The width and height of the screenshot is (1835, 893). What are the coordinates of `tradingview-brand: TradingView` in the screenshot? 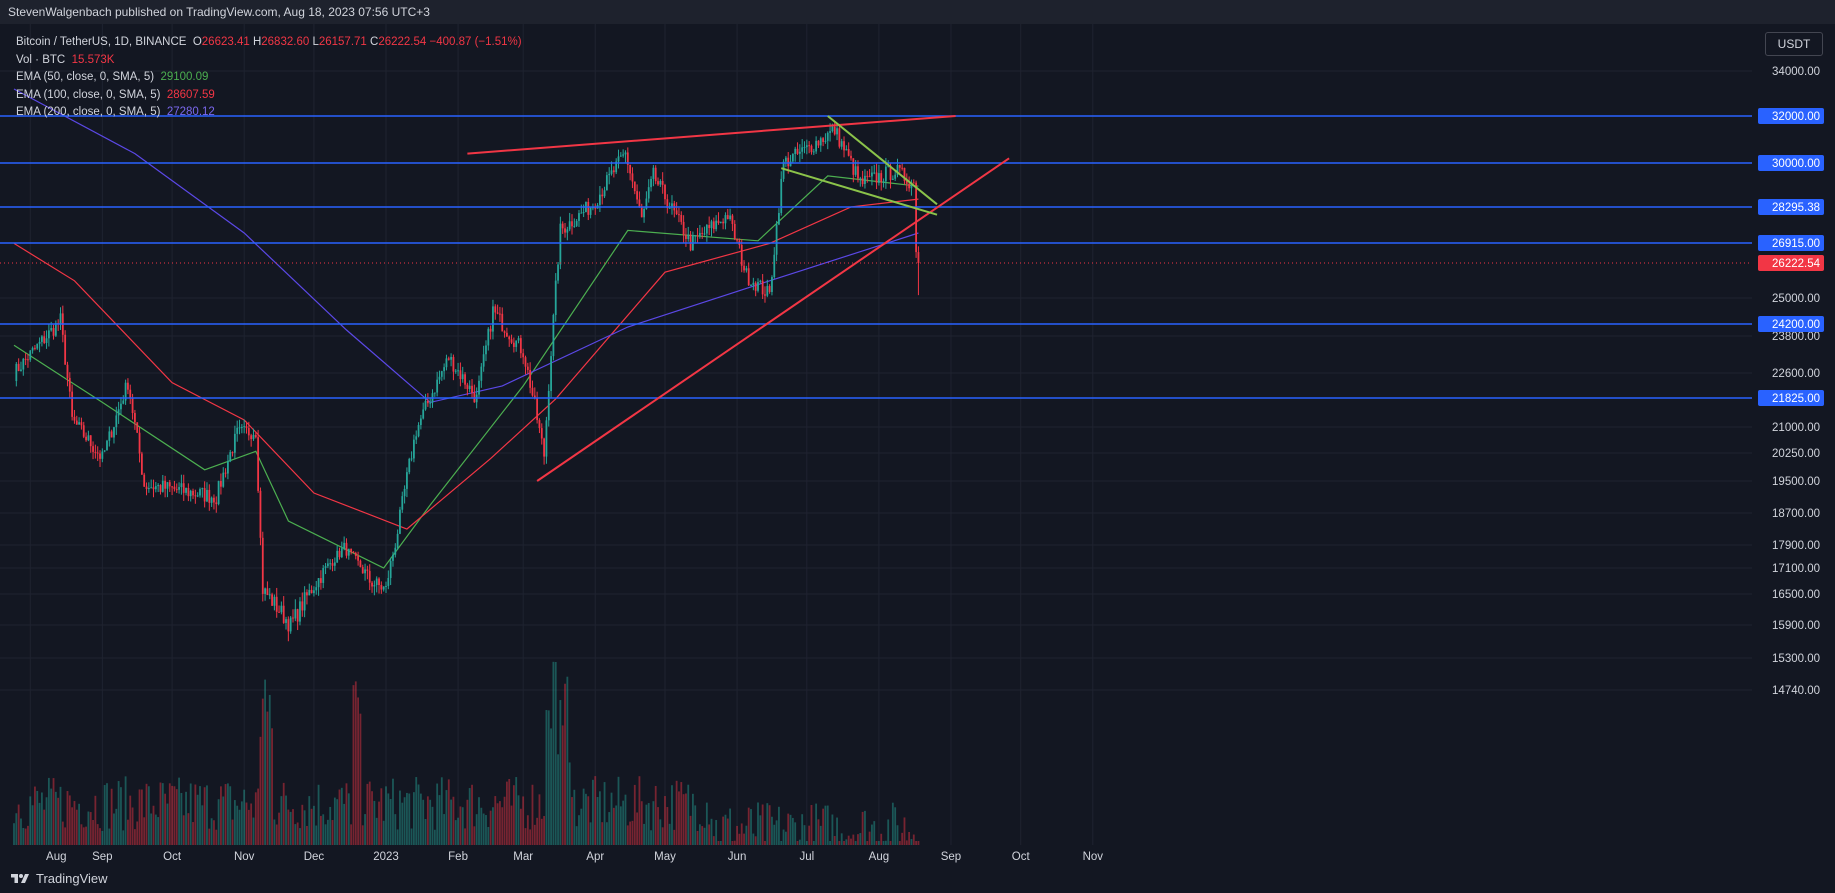 It's located at (59, 878).